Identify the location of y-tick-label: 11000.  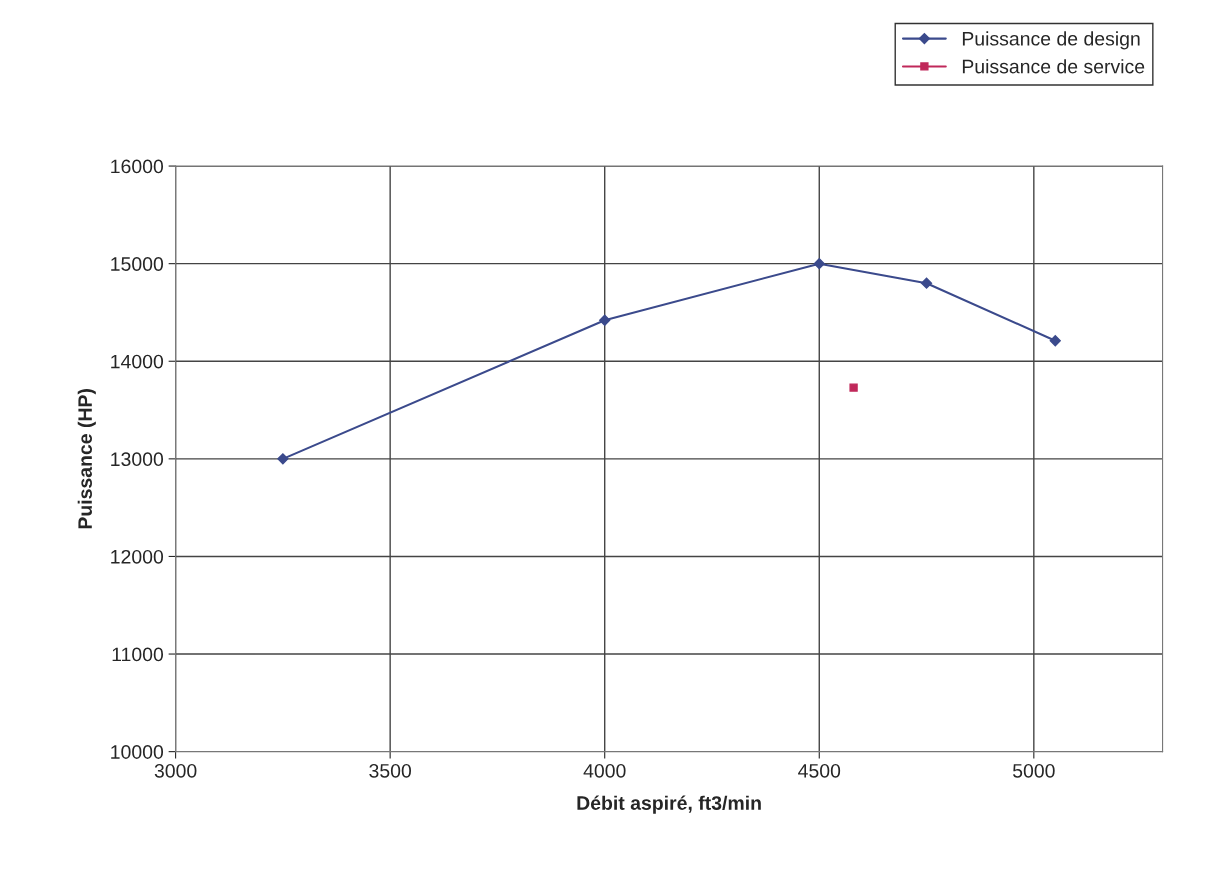
(138, 654).